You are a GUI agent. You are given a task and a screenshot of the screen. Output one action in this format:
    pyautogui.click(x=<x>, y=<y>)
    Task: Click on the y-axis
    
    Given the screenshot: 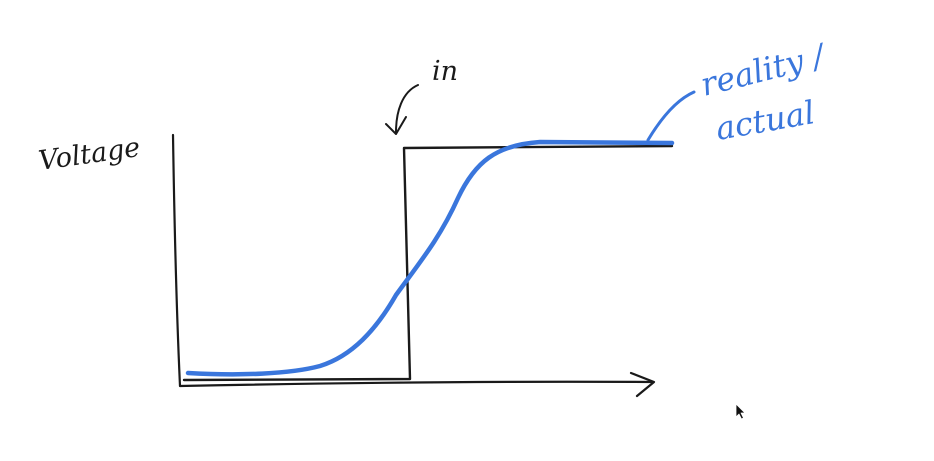 What is the action you would take?
    pyautogui.click(x=176, y=260)
    